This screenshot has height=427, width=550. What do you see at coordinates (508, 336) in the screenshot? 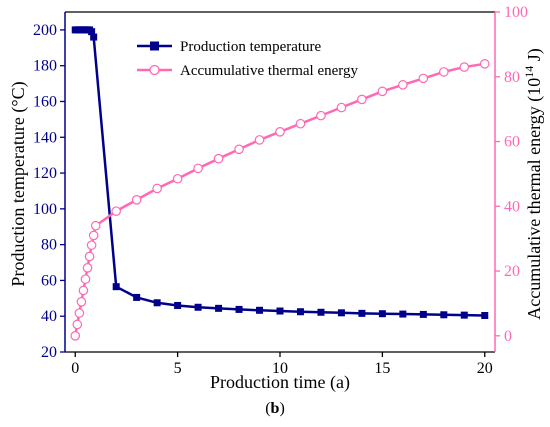
I see `right-axis-tick-label: 0` at bounding box center [508, 336].